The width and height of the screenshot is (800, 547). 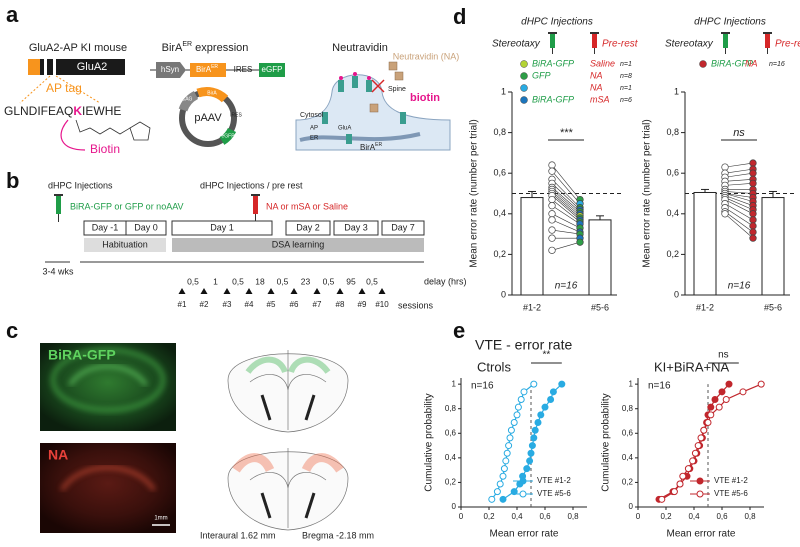 I want to click on x-axis-label: Mean error rate, so click(x=701, y=534).